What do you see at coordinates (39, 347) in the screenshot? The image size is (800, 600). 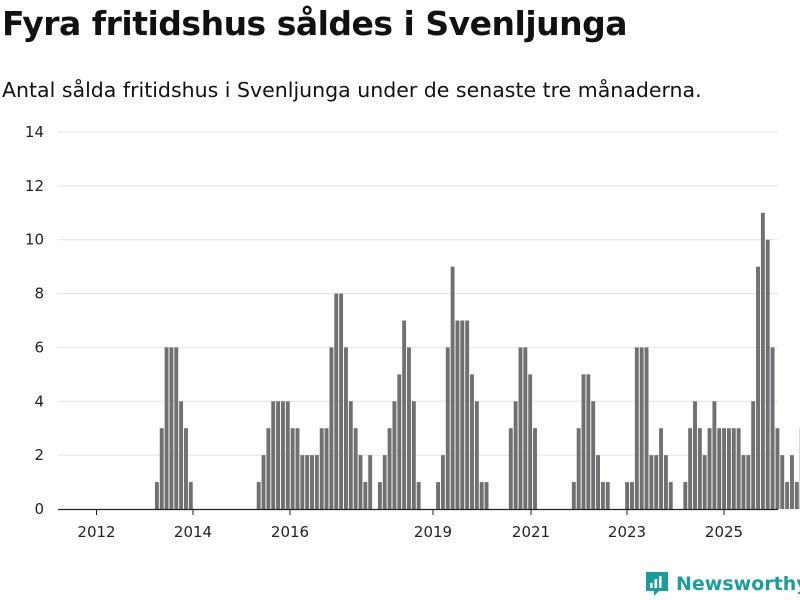 I see `y-tick-label: 6` at bounding box center [39, 347].